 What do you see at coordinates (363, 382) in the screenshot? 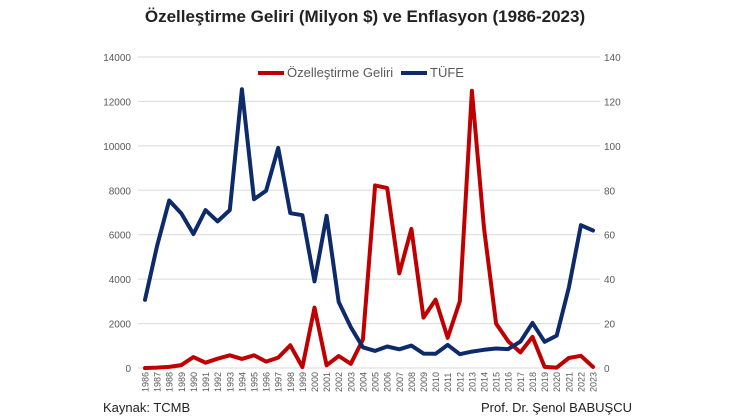
I see `x-tick-label: 2004` at bounding box center [363, 382].